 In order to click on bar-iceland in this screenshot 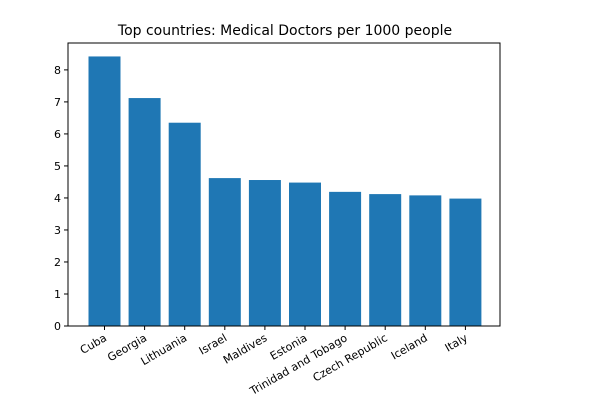, I will do `click(425, 260)`.